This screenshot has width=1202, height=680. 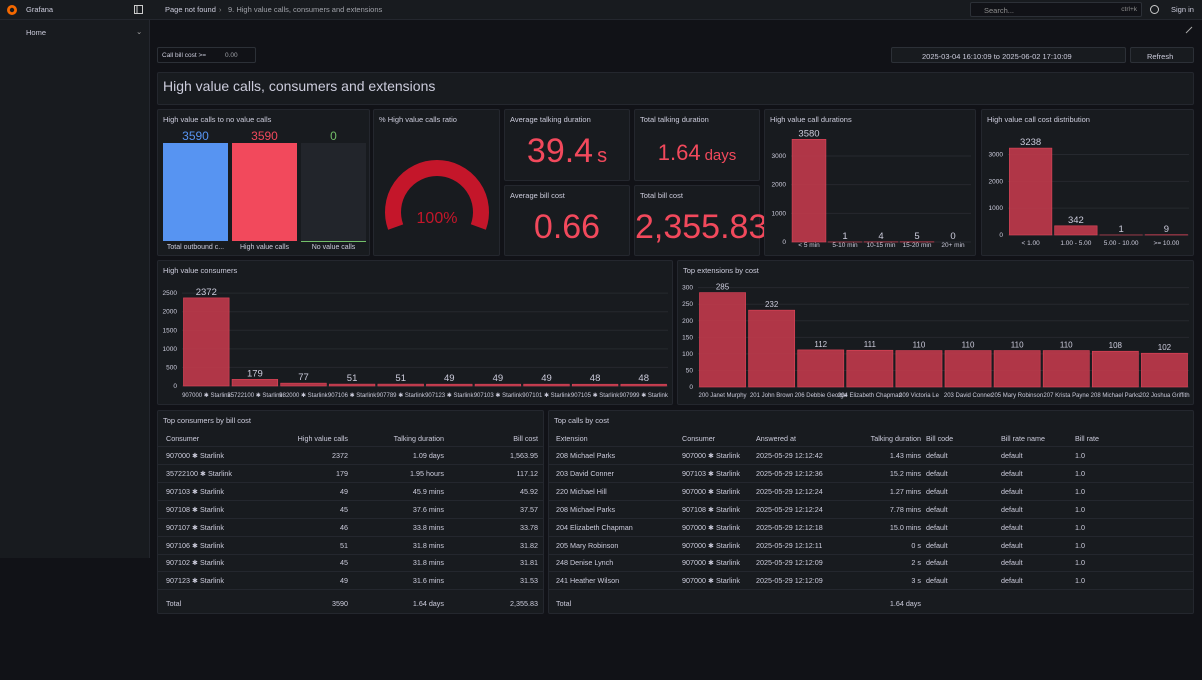 What do you see at coordinates (190, 9) in the screenshot?
I see `breadcrumb: Page not found` at bounding box center [190, 9].